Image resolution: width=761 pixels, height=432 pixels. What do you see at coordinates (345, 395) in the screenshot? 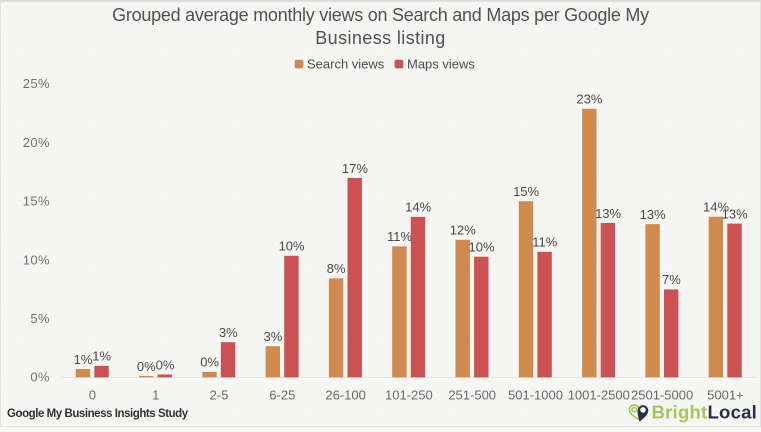
I see `svg-text: 26-100` at bounding box center [345, 395].